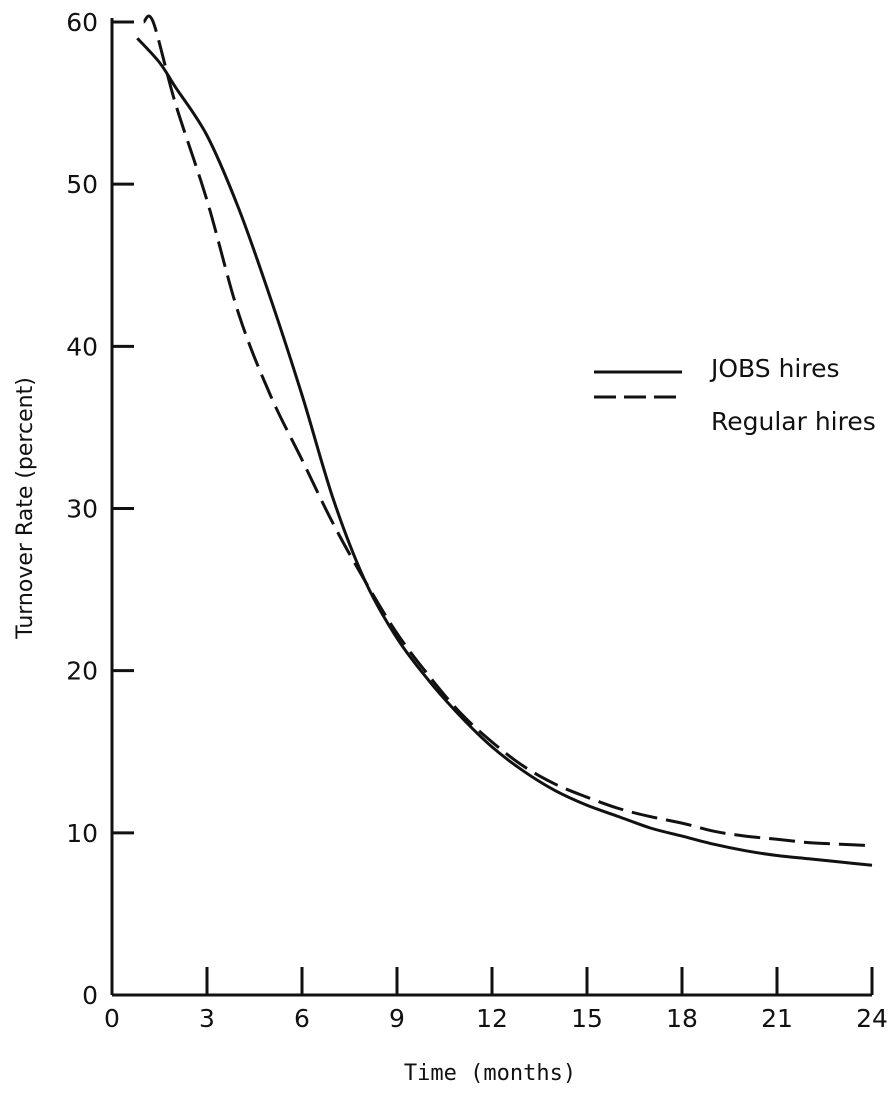 The width and height of the screenshot is (891, 1095). I want to click on y-tick-label-40: 40, so click(82, 346).